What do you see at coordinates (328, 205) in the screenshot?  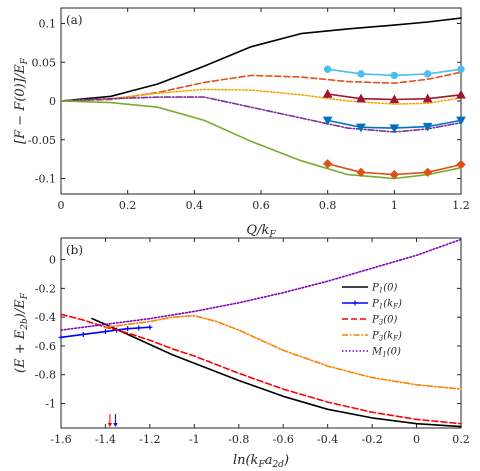 I see `panel-a-xtick-label: 0.8` at bounding box center [328, 205].